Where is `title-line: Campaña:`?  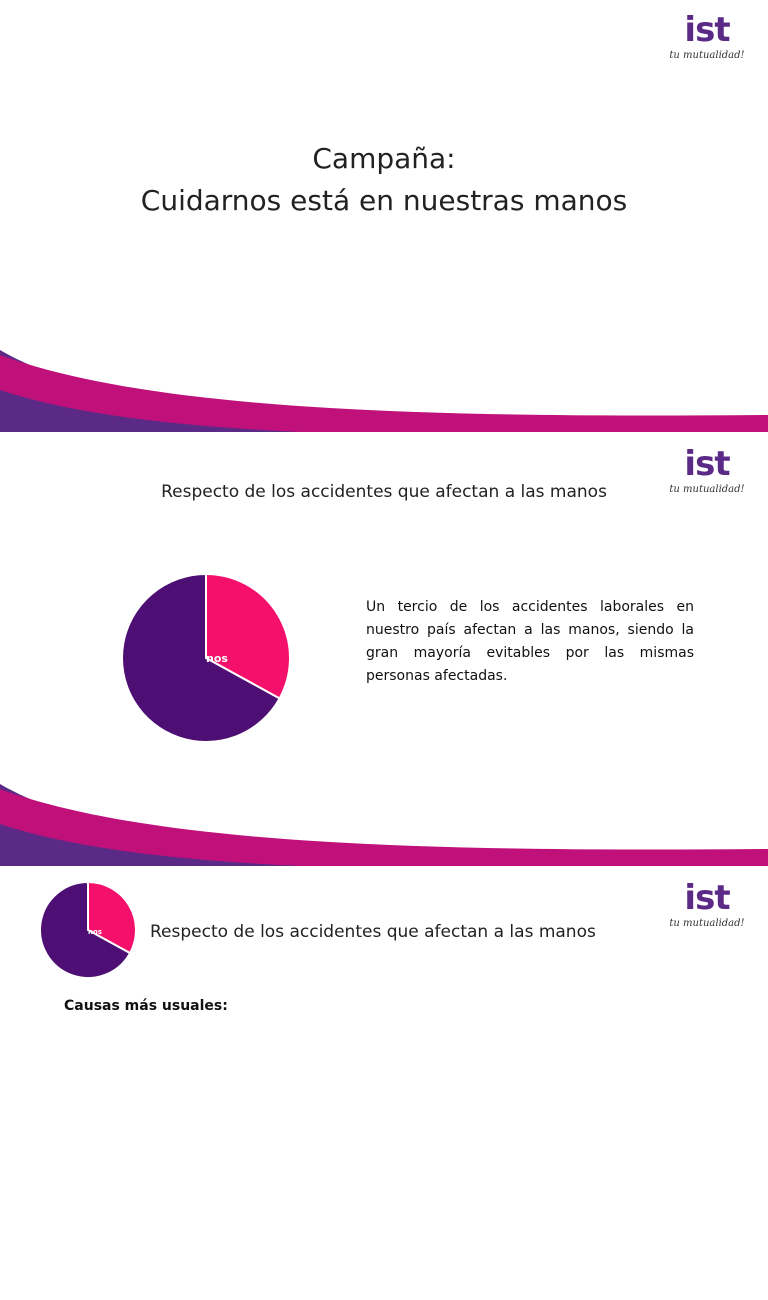 title-line: Campaña: is located at coordinates (384, 158).